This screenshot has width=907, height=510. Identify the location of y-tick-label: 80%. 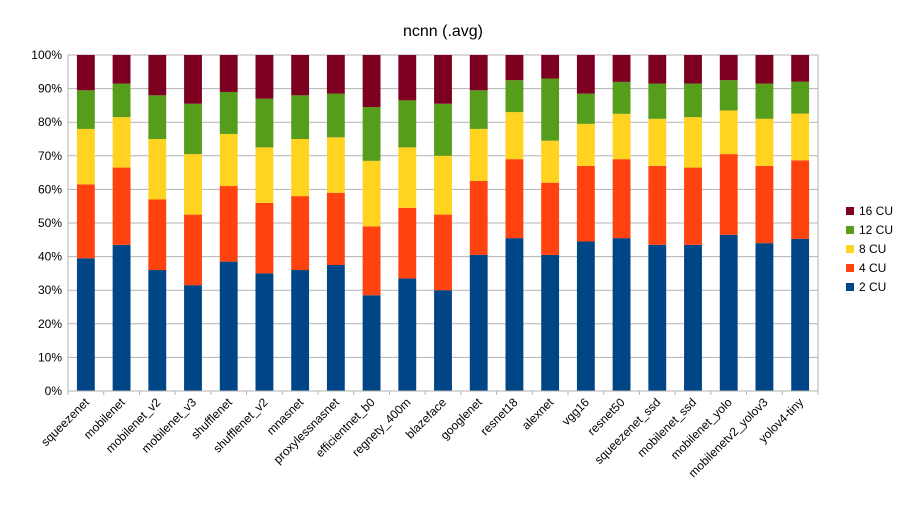
(50, 122).